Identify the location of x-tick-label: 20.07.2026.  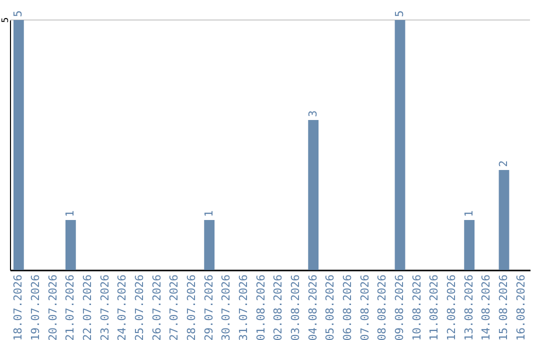
(53, 307).